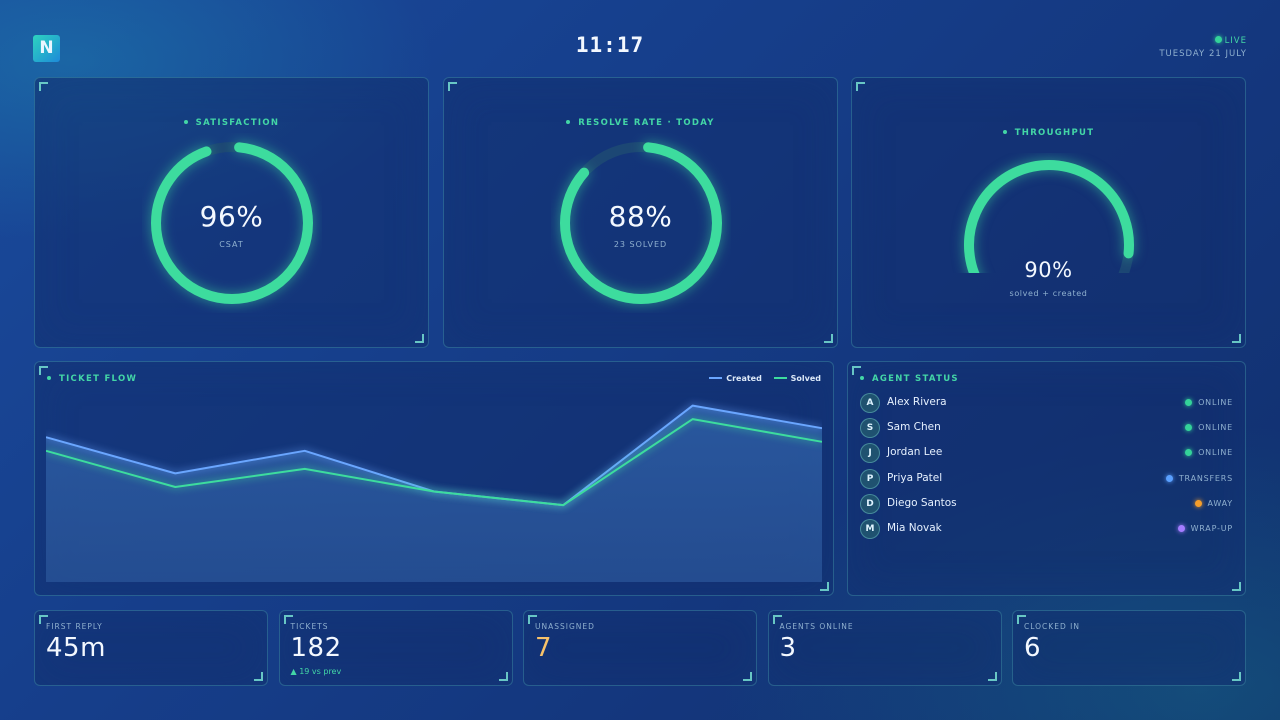 This screenshot has height=720, width=1280. I want to click on agent-status-title-text: AGENT STATUS, so click(915, 379).